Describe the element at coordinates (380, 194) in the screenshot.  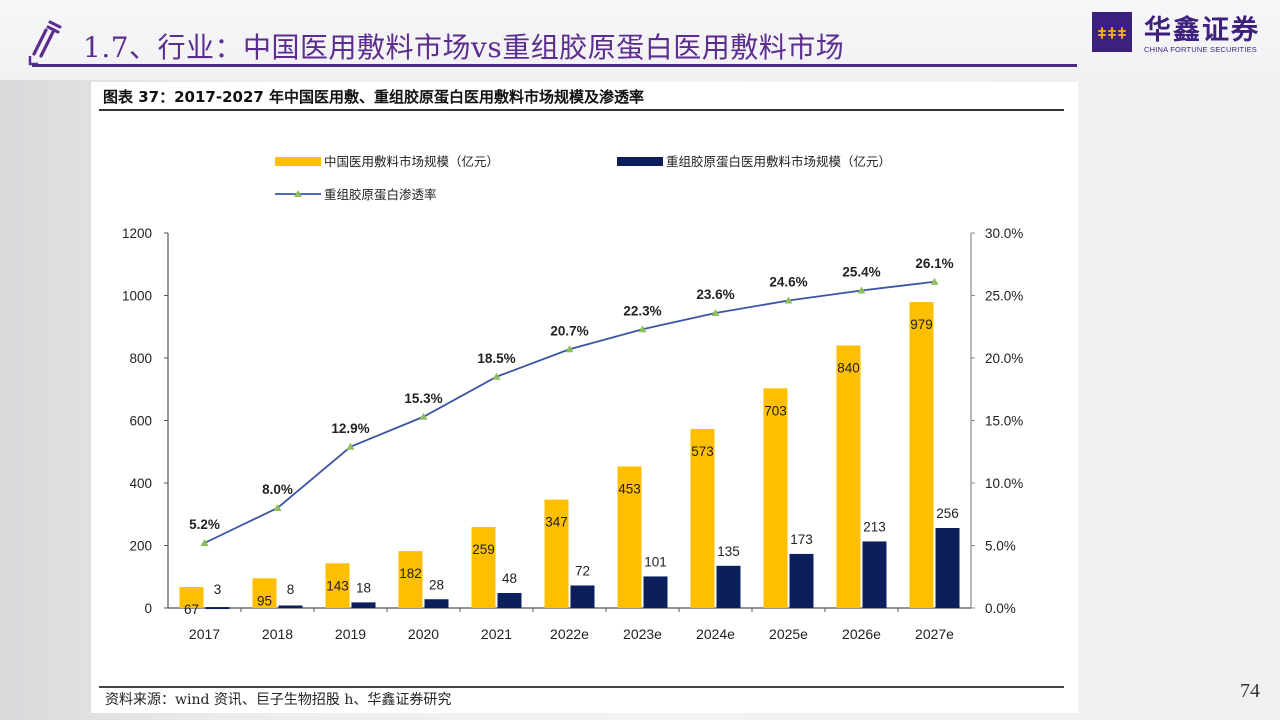
I see `legend-label-penetration: 重组胶原蛋白渗透率` at that location.